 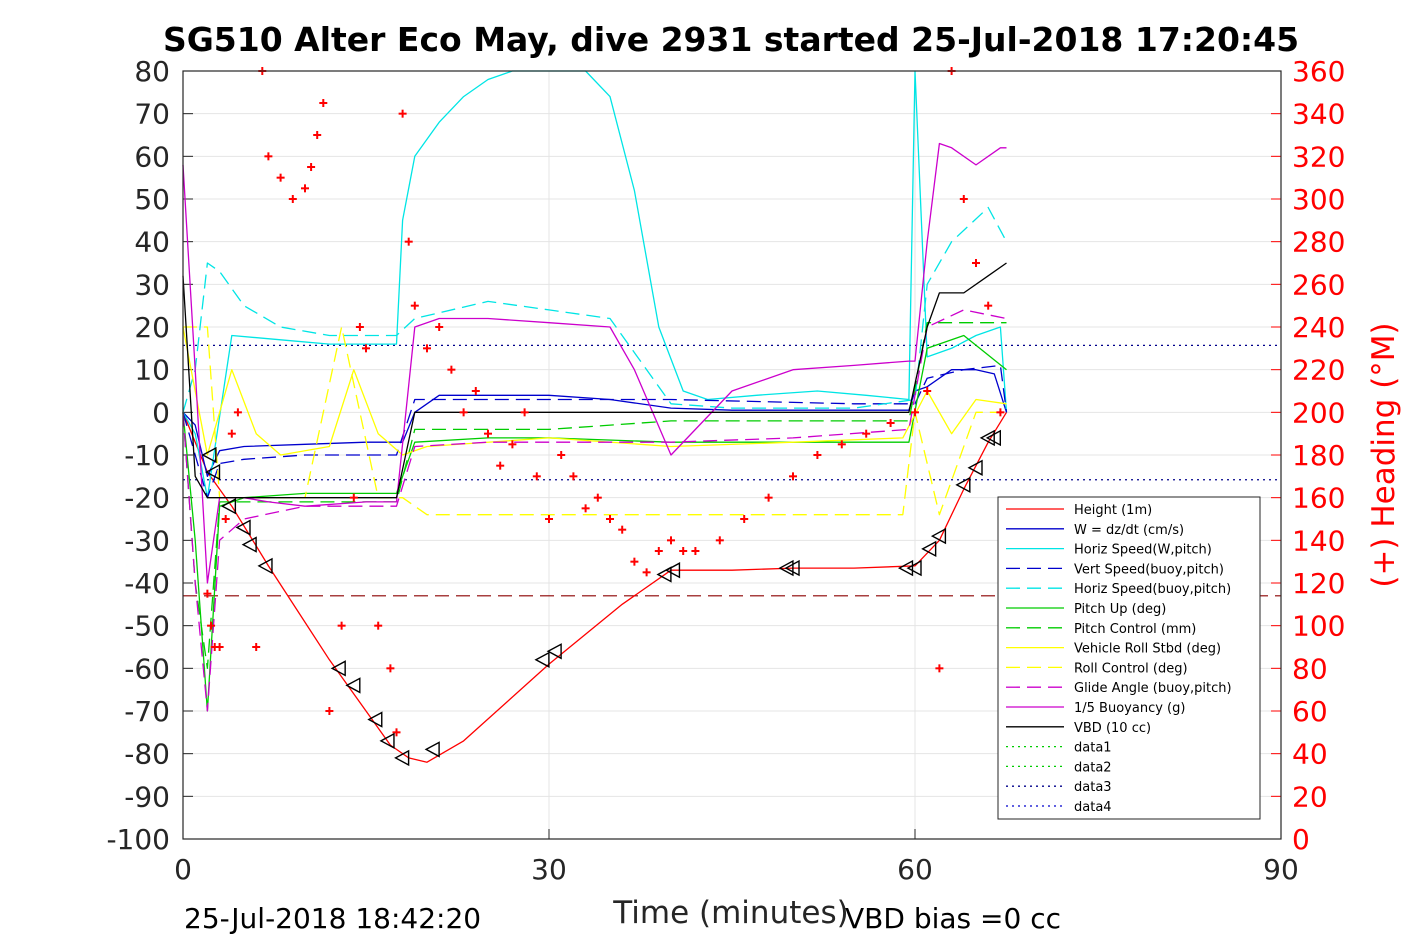 I want to click on legend-entry-13: data2, so click(x=1093, y=767).